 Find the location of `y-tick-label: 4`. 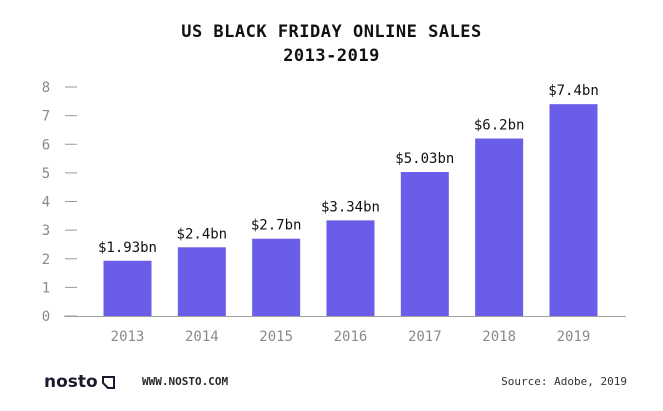

y-tick-label: 4 is located at coordinates (46, 203).